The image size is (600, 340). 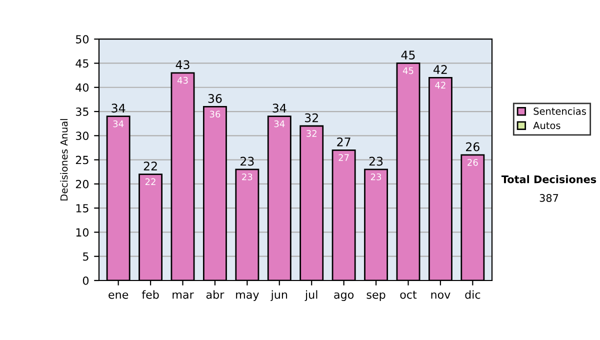 What do you see at coordinates (440, 85) in the screenshot?
I see `data-label: 42` at bounding box center [440, 85].